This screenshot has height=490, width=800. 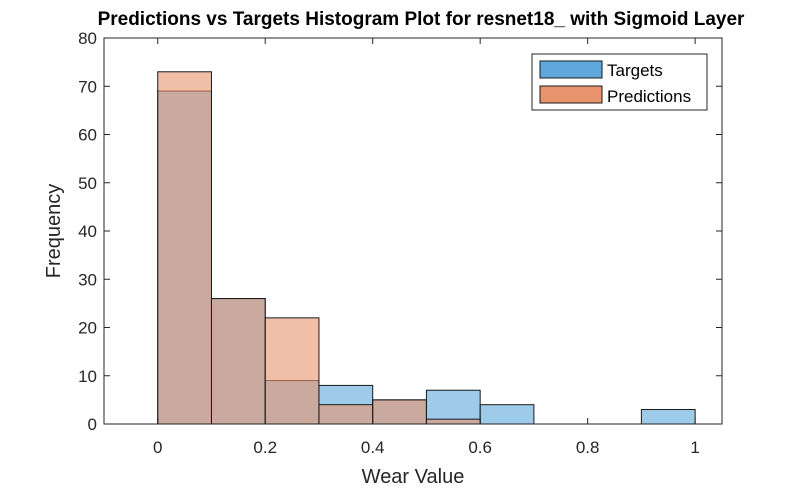 What do you see at coordinates (694, 447) in the screenshot?
I see `x-tick-label-5: 1` at bounding box center [694, 447].